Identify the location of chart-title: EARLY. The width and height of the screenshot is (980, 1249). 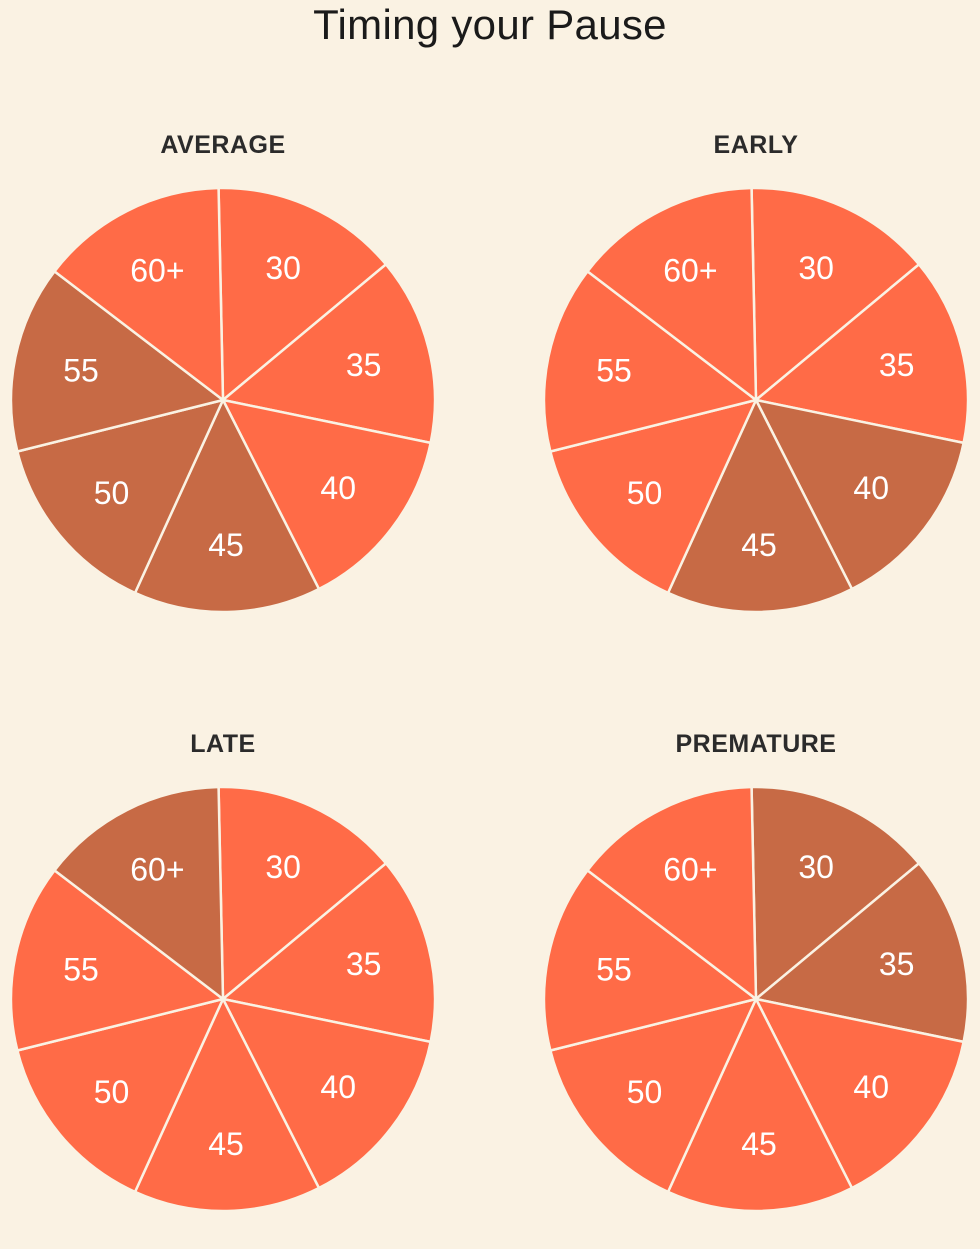
(756, 145).